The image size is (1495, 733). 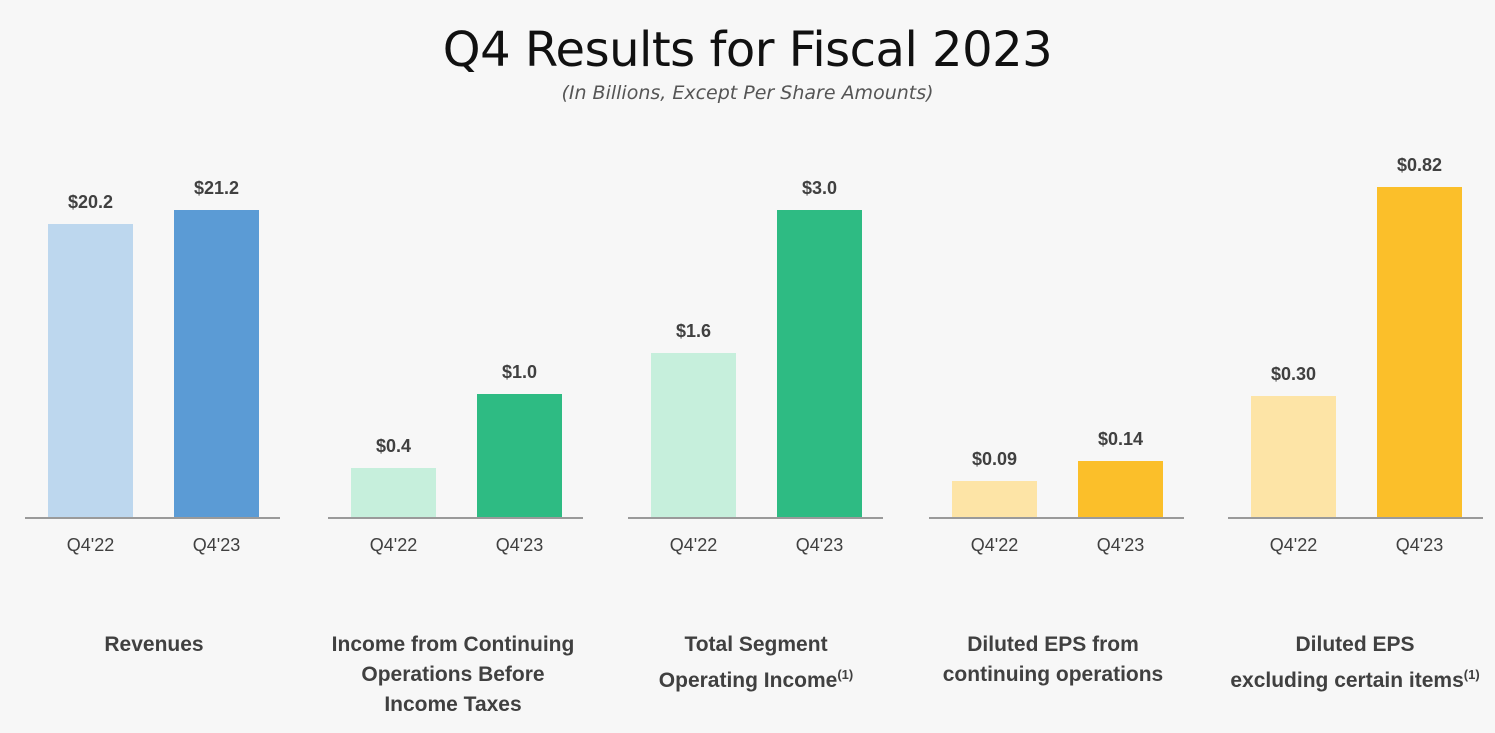 What do you see at coordinates (747, 50) in the screenshot?
I see `page-title: Q4 Results for Fiscal 2023` at bounding box center [747, 50].